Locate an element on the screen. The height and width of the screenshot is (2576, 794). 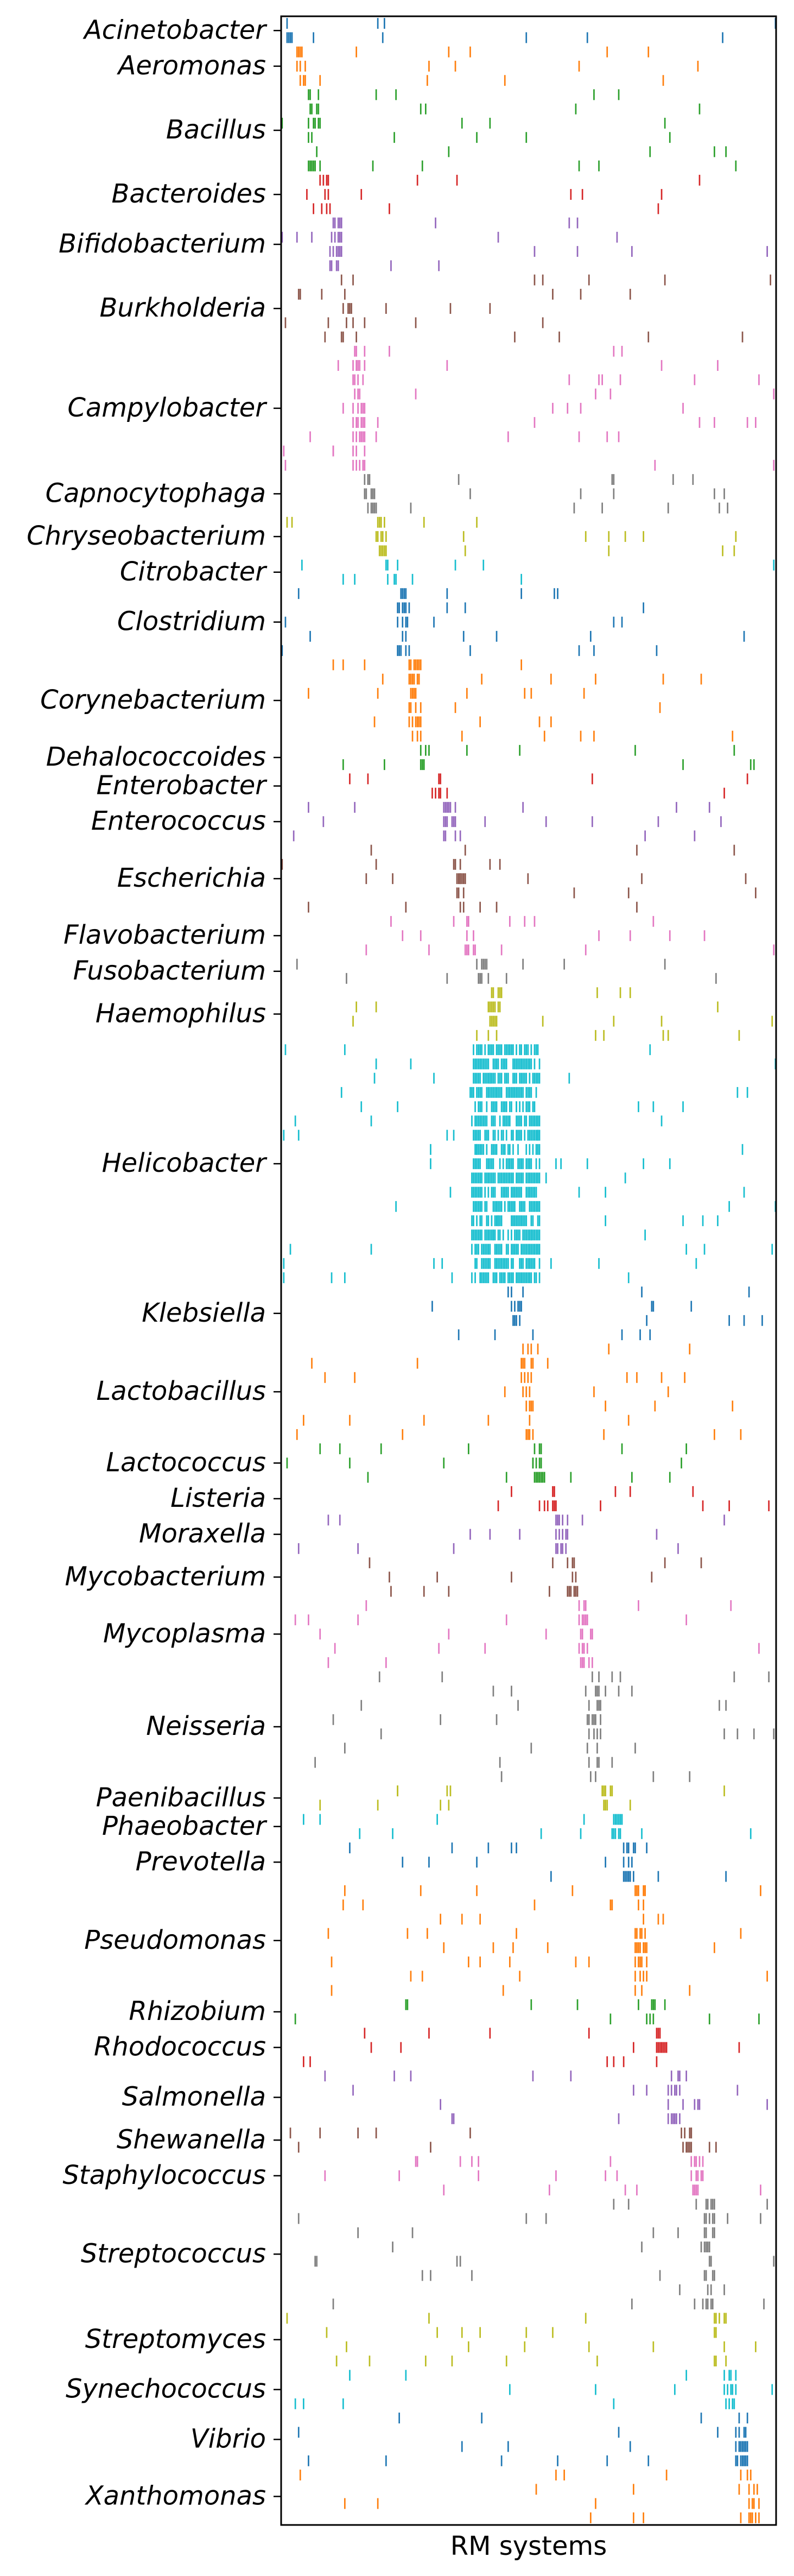
genus-label-lactobacillus: Lactobacillus is located at coordinates (181, 1391).